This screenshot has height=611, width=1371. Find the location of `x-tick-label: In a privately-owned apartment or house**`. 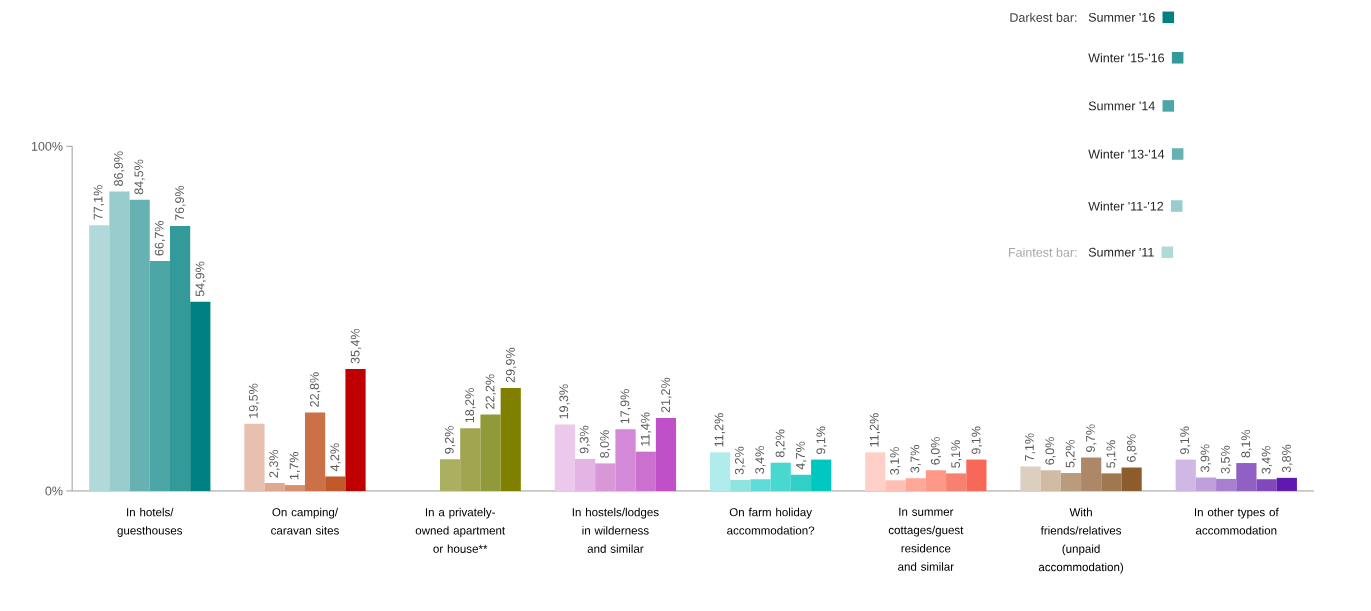

x-tick-label: In a privately-owned apartment or house** is located at coordinates (460, 530).